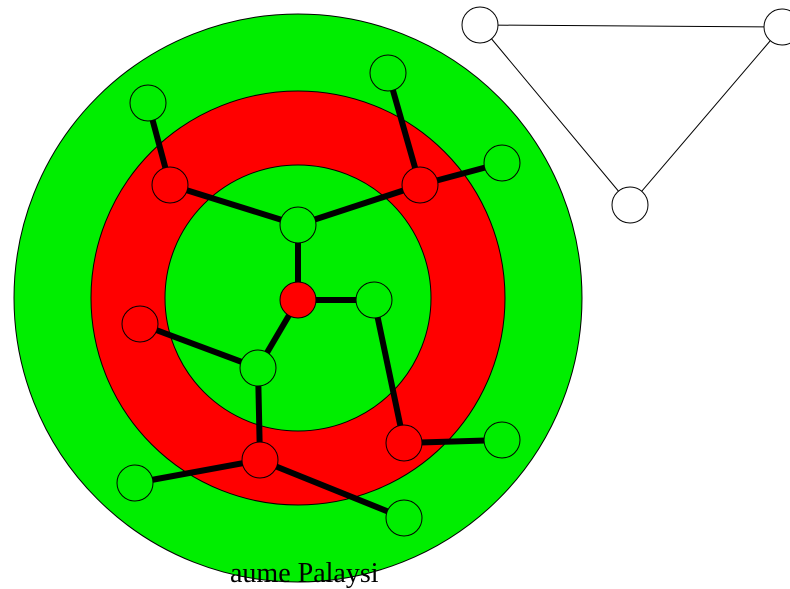  I want to click on triangle-edges, so click(631, 115).